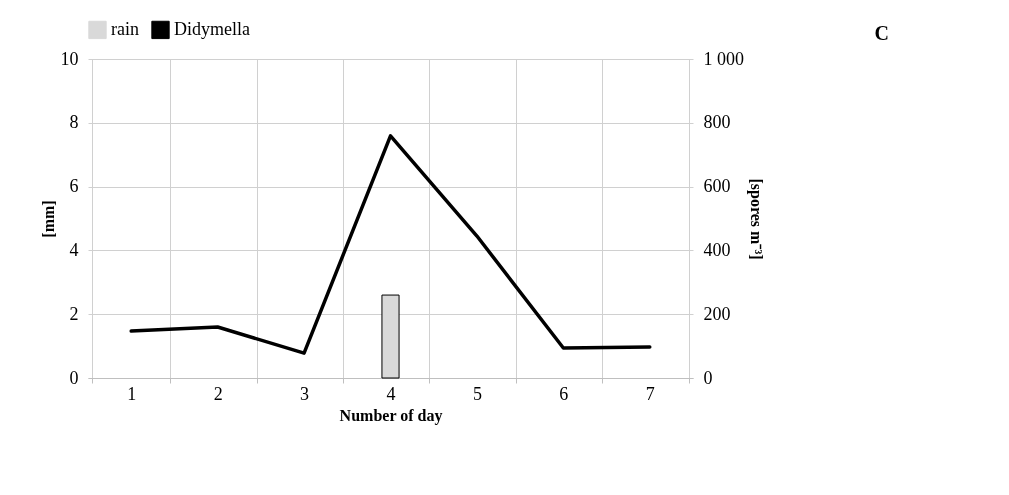  Describe the element at coordinates (212, 28) in the screenshot. I see `legend-label: Didymella` at that location.